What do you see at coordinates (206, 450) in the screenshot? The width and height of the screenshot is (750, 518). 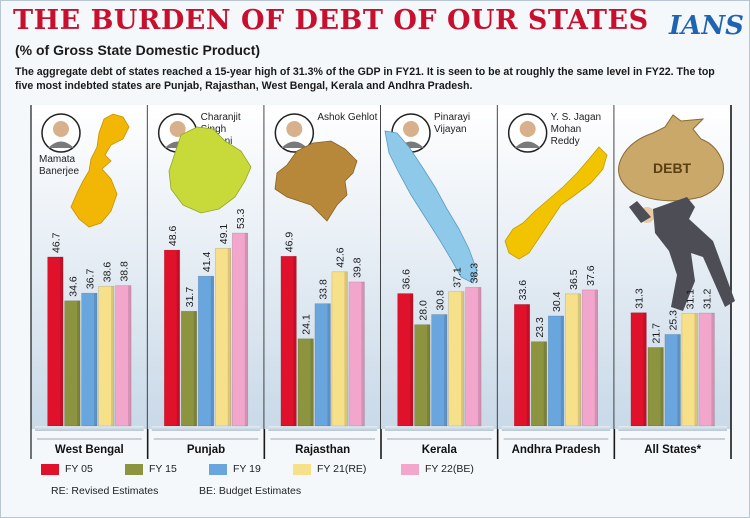 I see `category-label: Punjab` at bounding box center [206, 450].